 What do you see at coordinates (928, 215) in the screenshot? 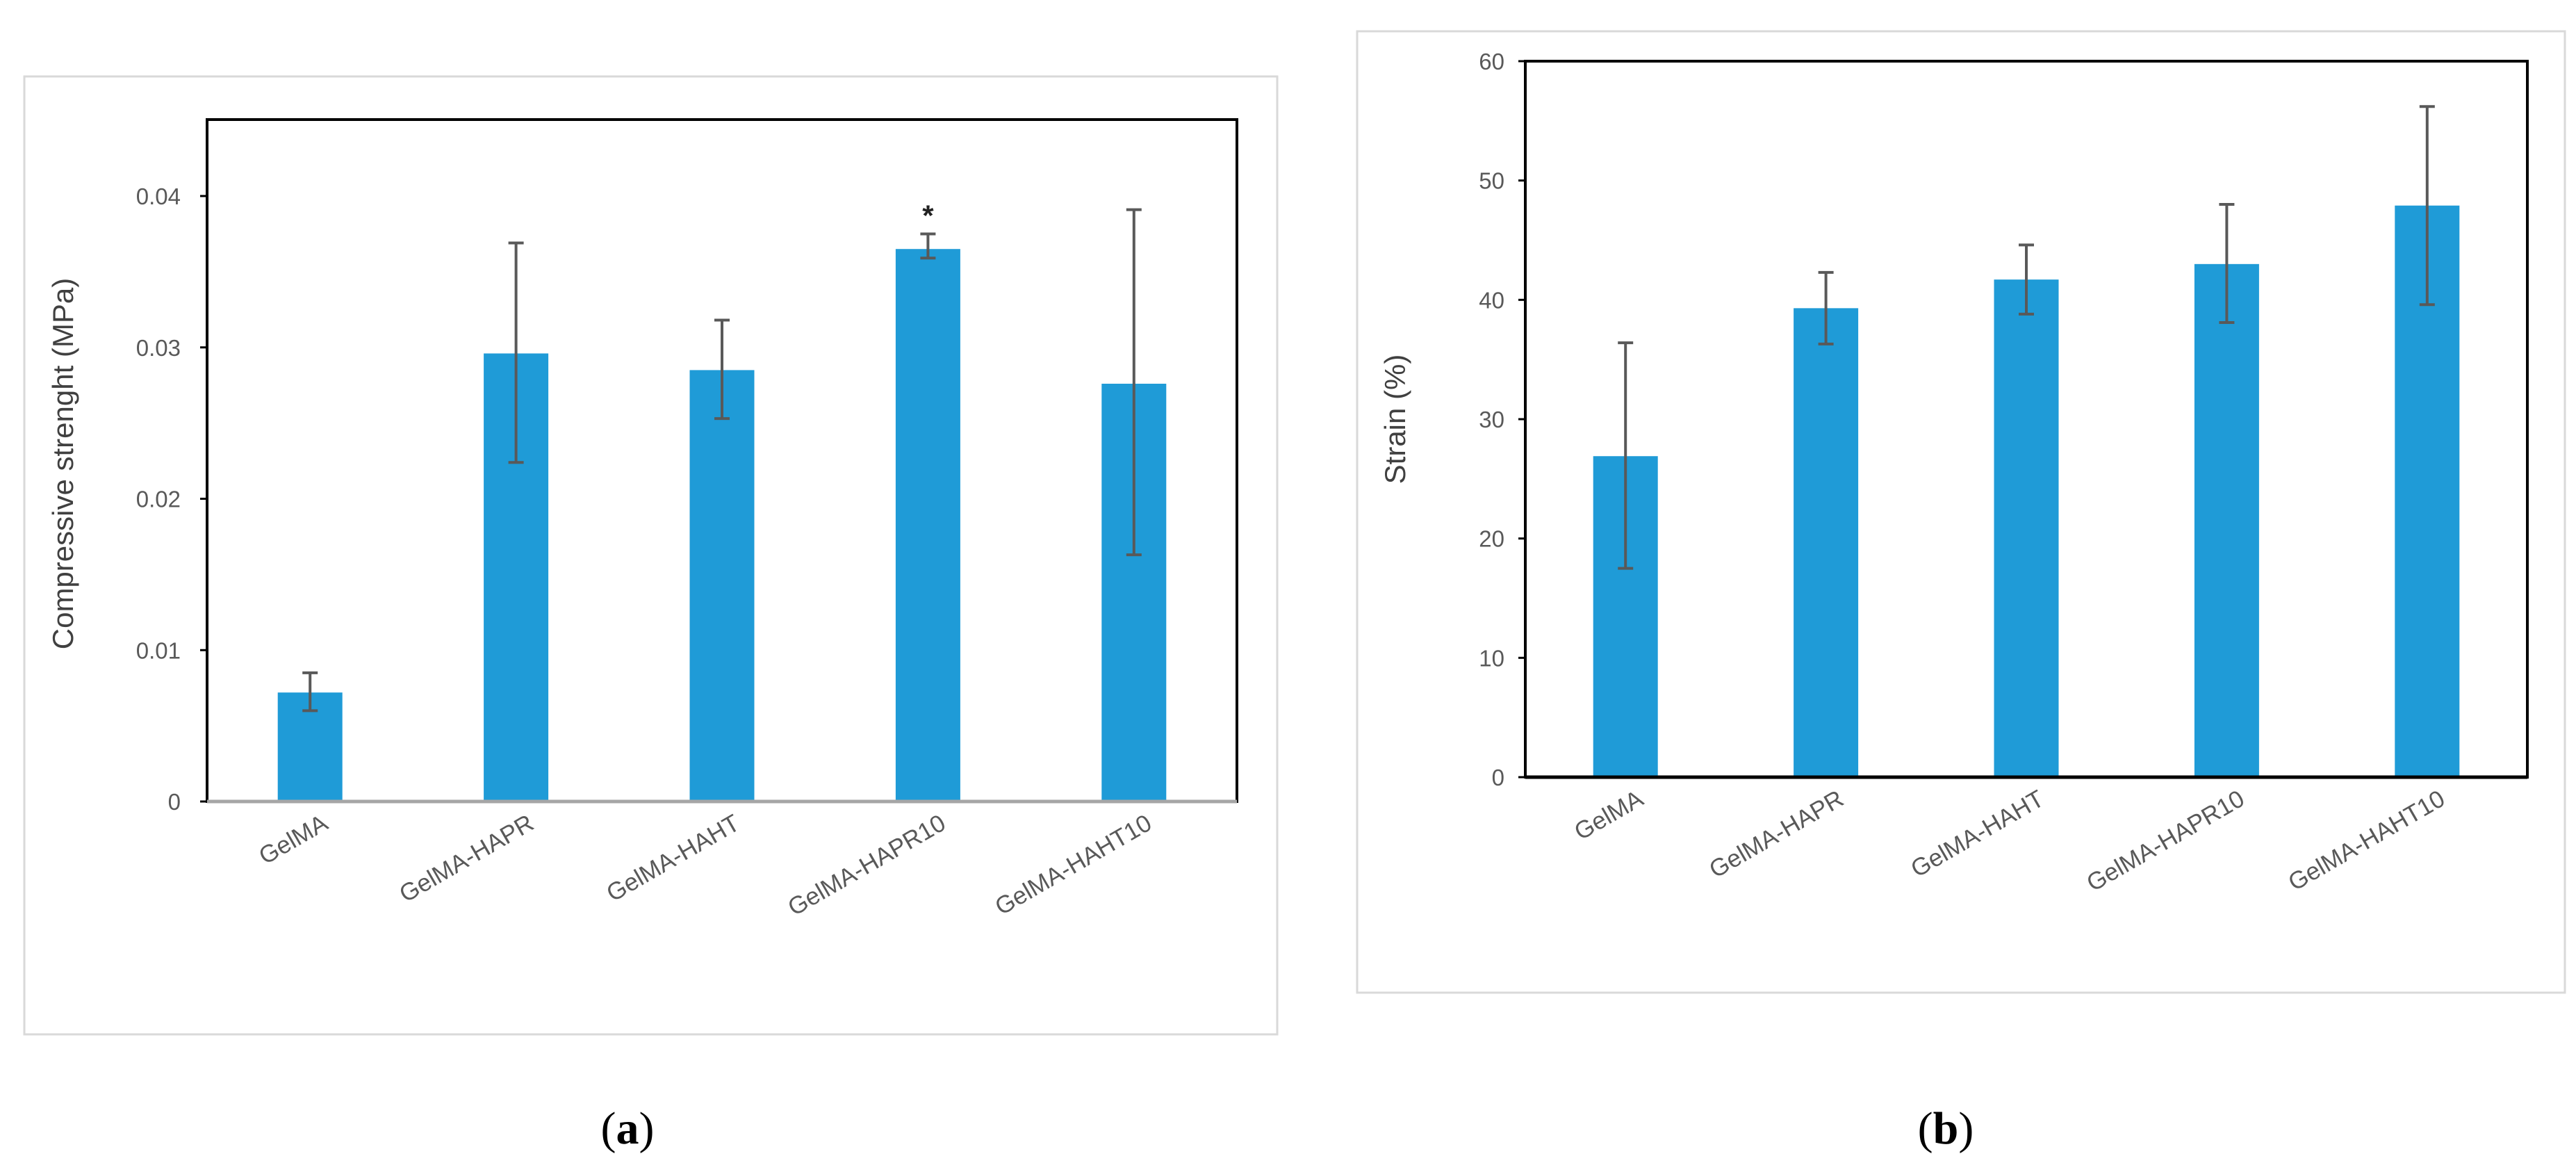
I see `significance-marker: *` at bounding box center [928, 215].